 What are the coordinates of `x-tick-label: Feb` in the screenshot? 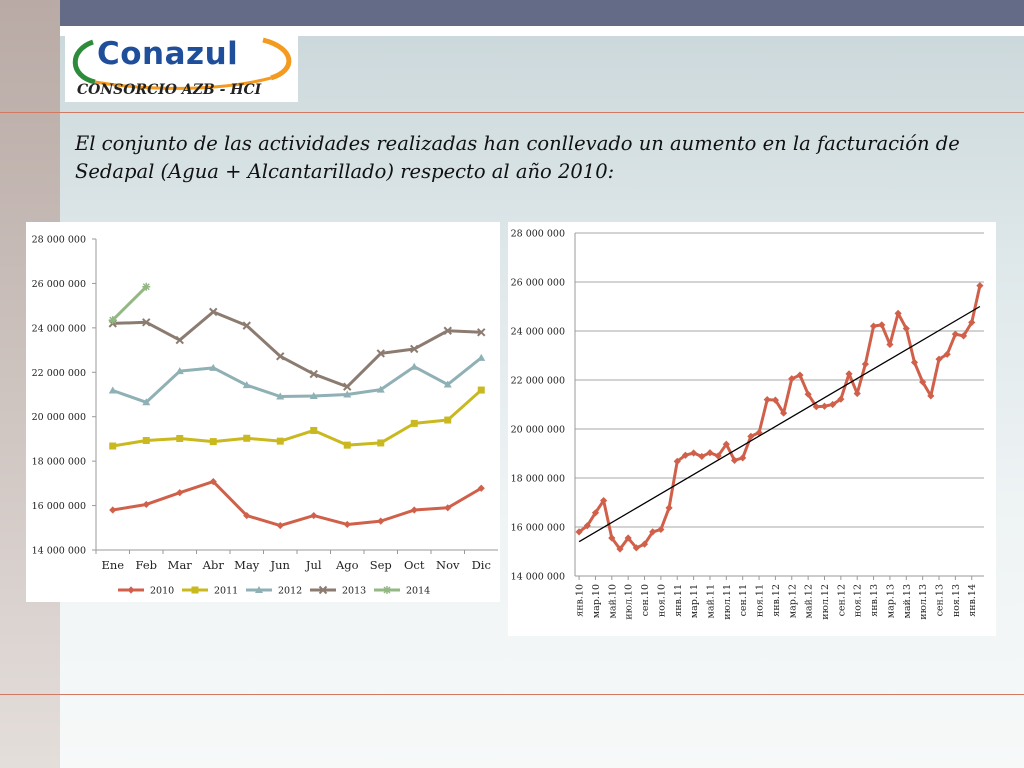 It's located at (146, 565).